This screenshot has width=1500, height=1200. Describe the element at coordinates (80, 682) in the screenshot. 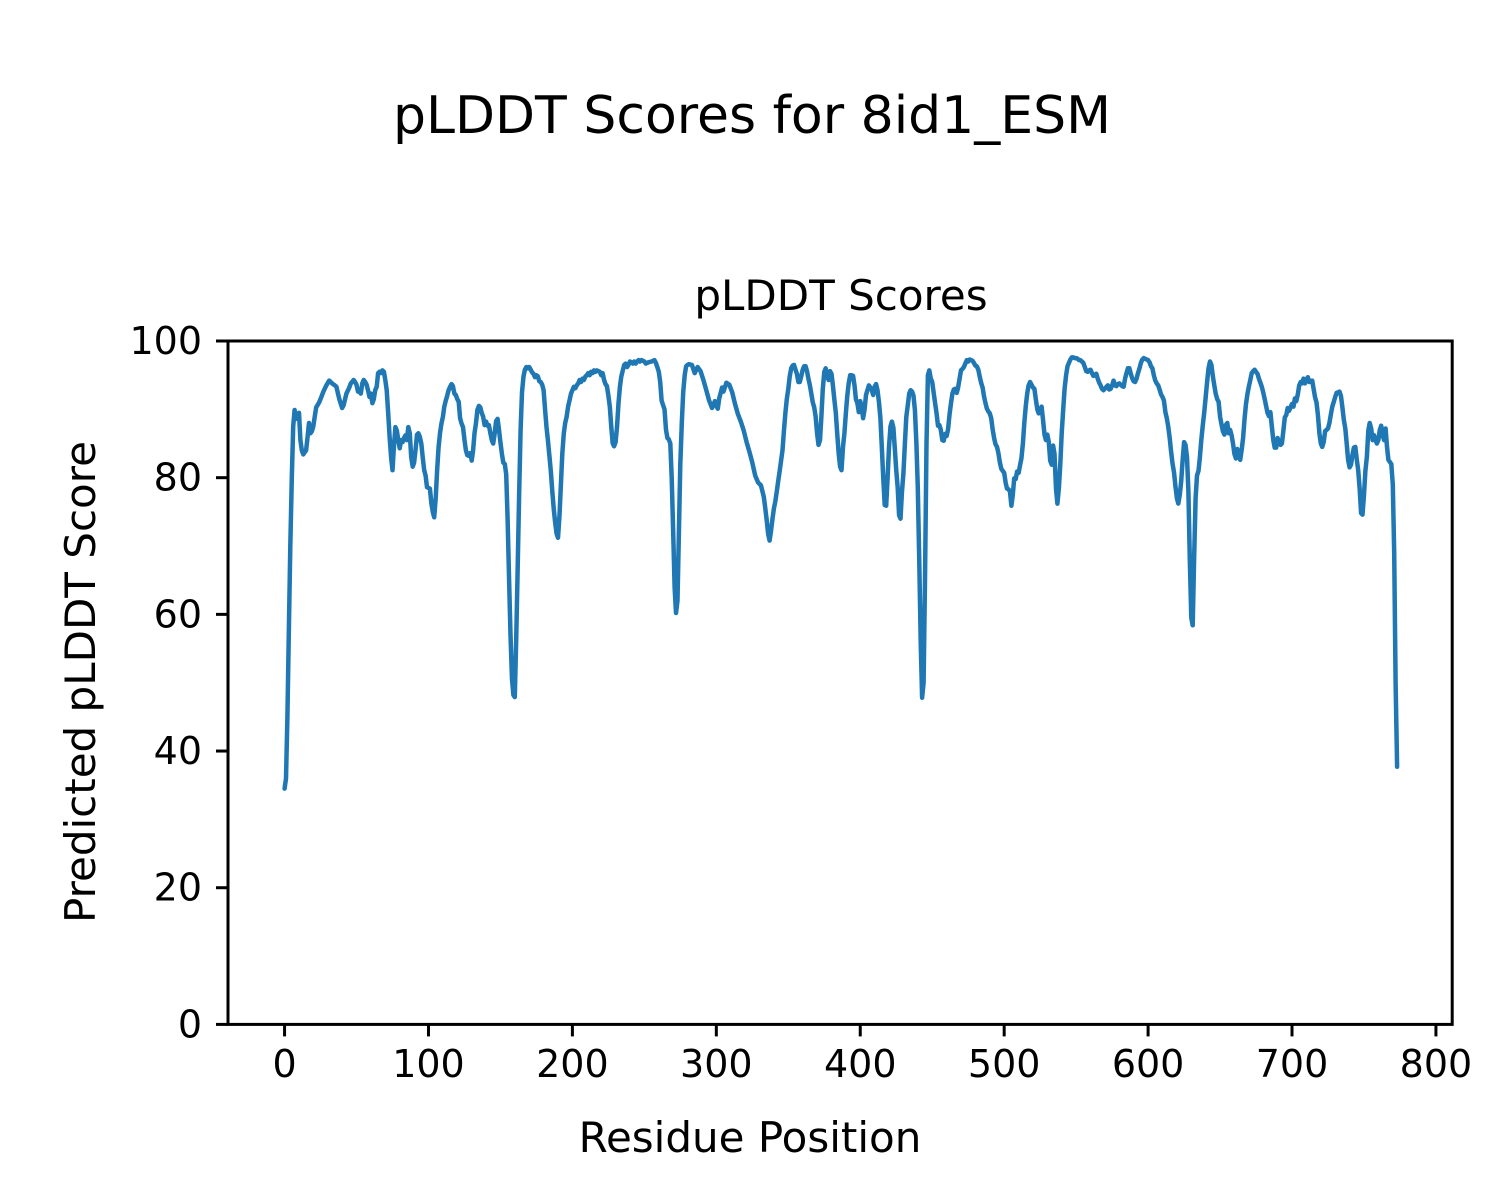

I see `y-axis-label: Predicted pLDDT Score` at that location.